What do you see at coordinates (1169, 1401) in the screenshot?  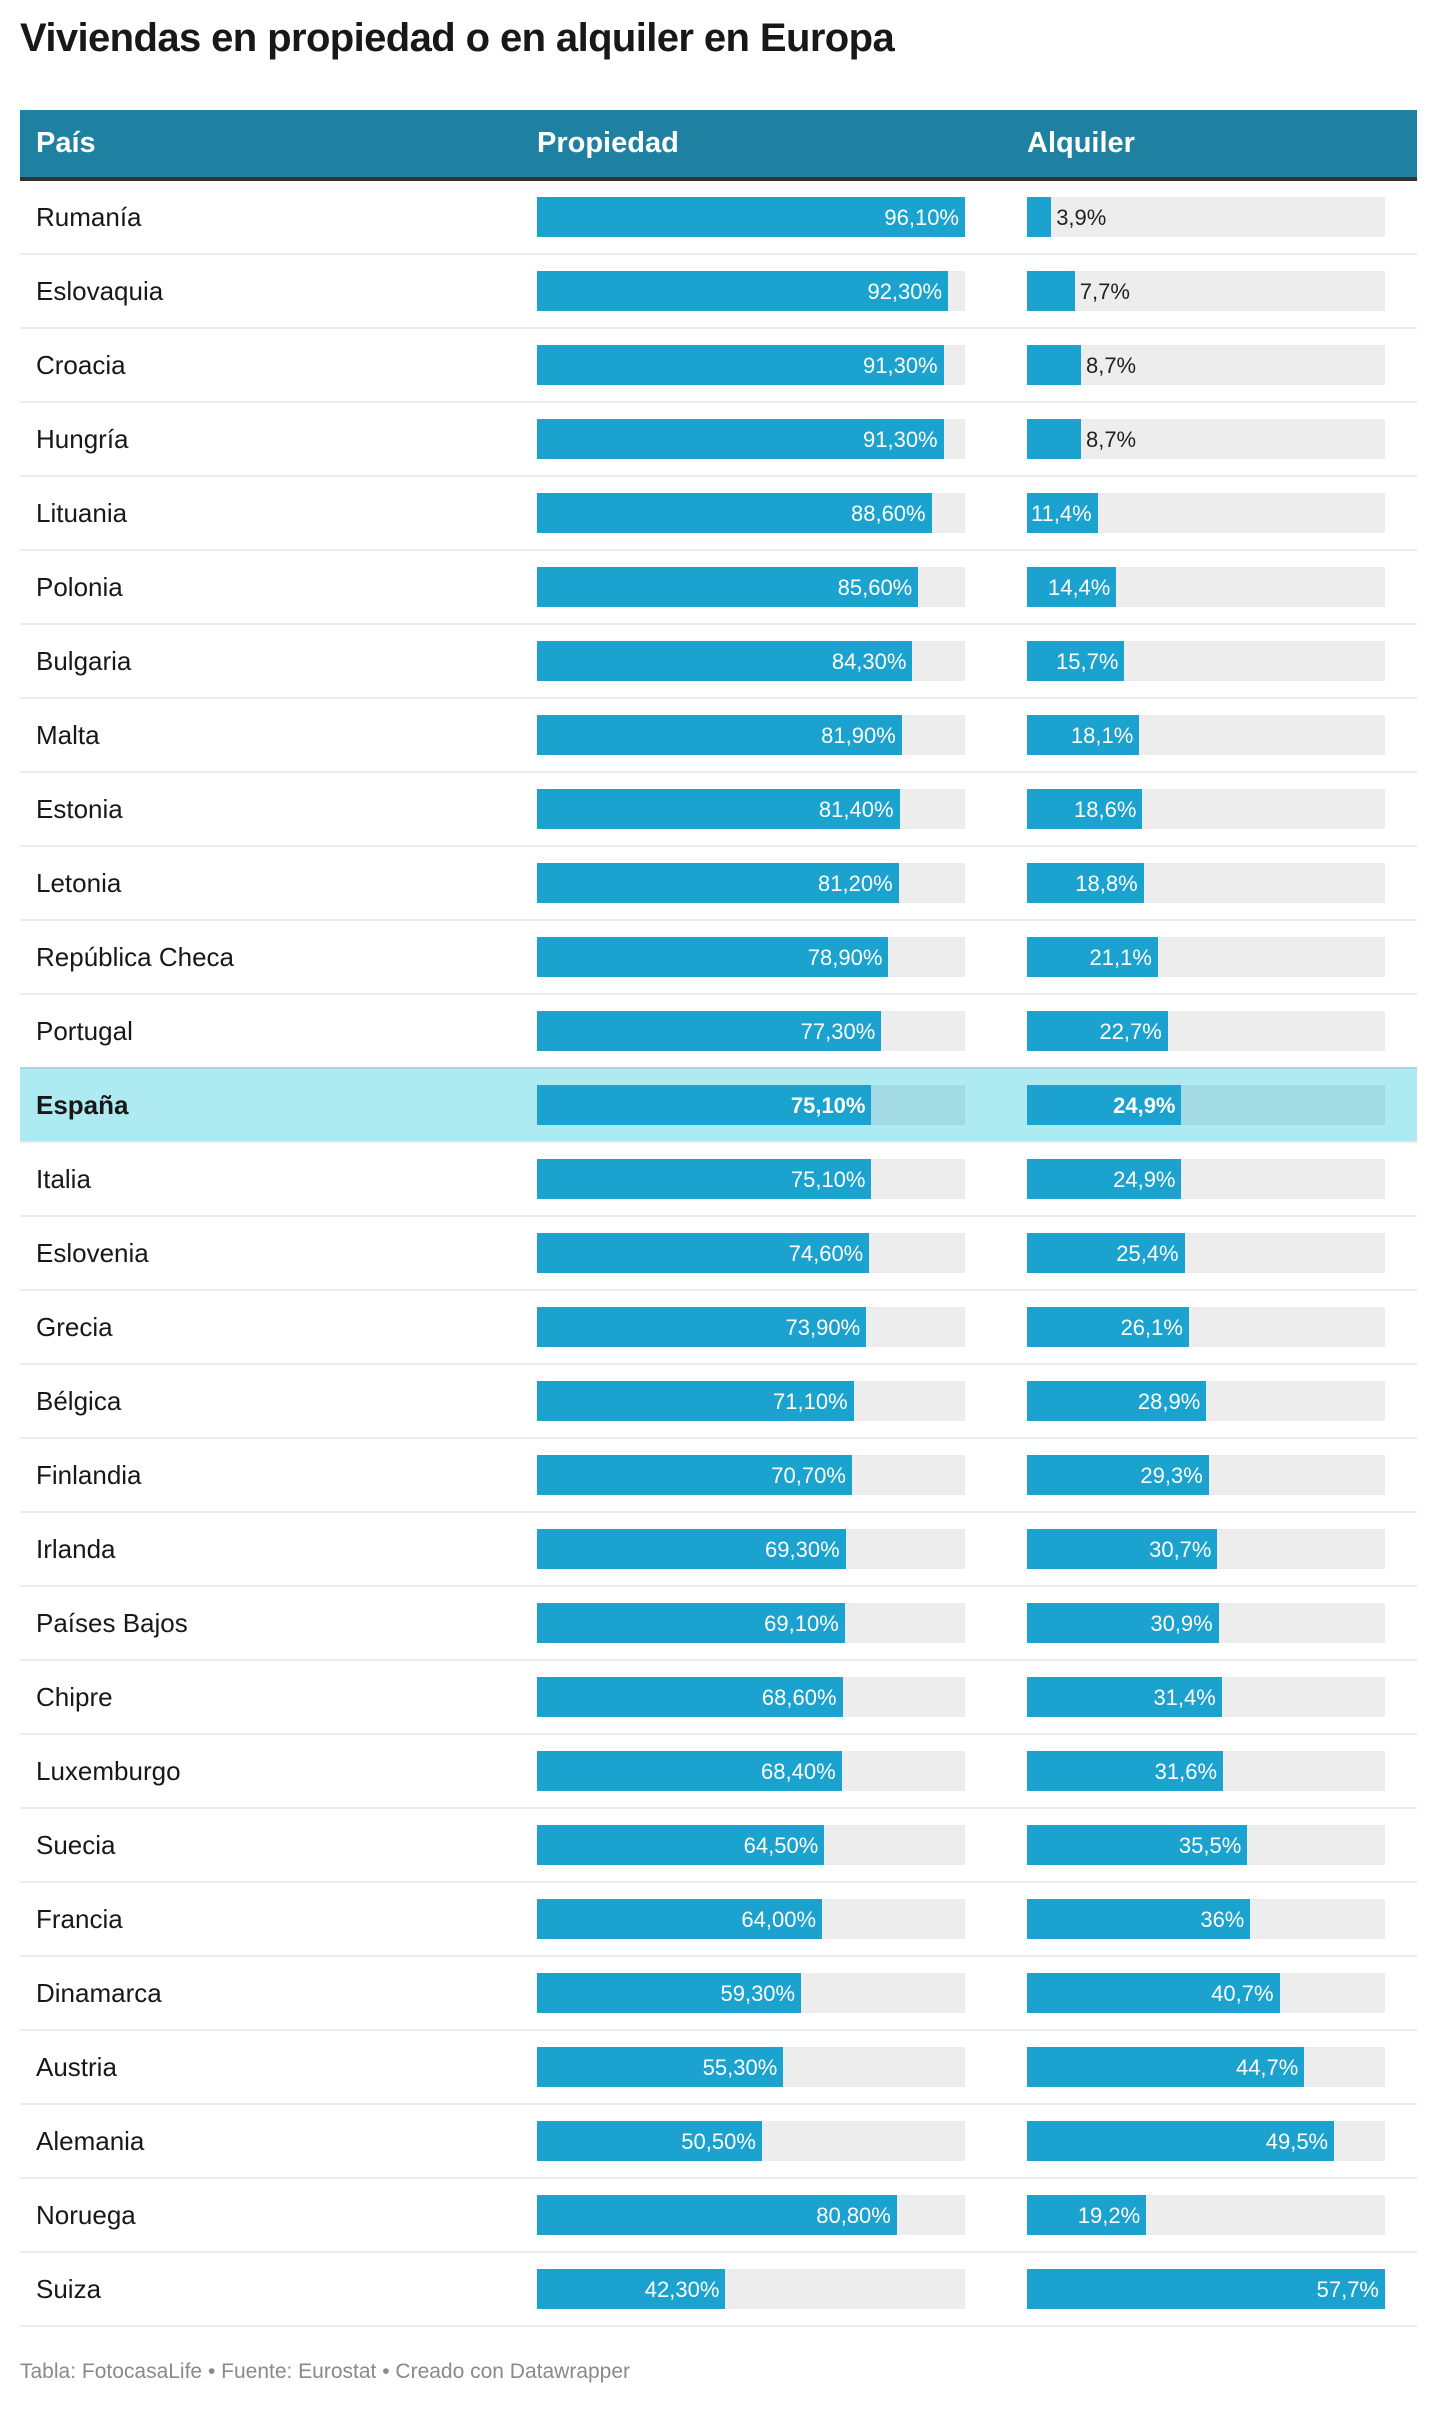 I see `rented-value-label: 28,9%` at bounding box center [1169, 1401].